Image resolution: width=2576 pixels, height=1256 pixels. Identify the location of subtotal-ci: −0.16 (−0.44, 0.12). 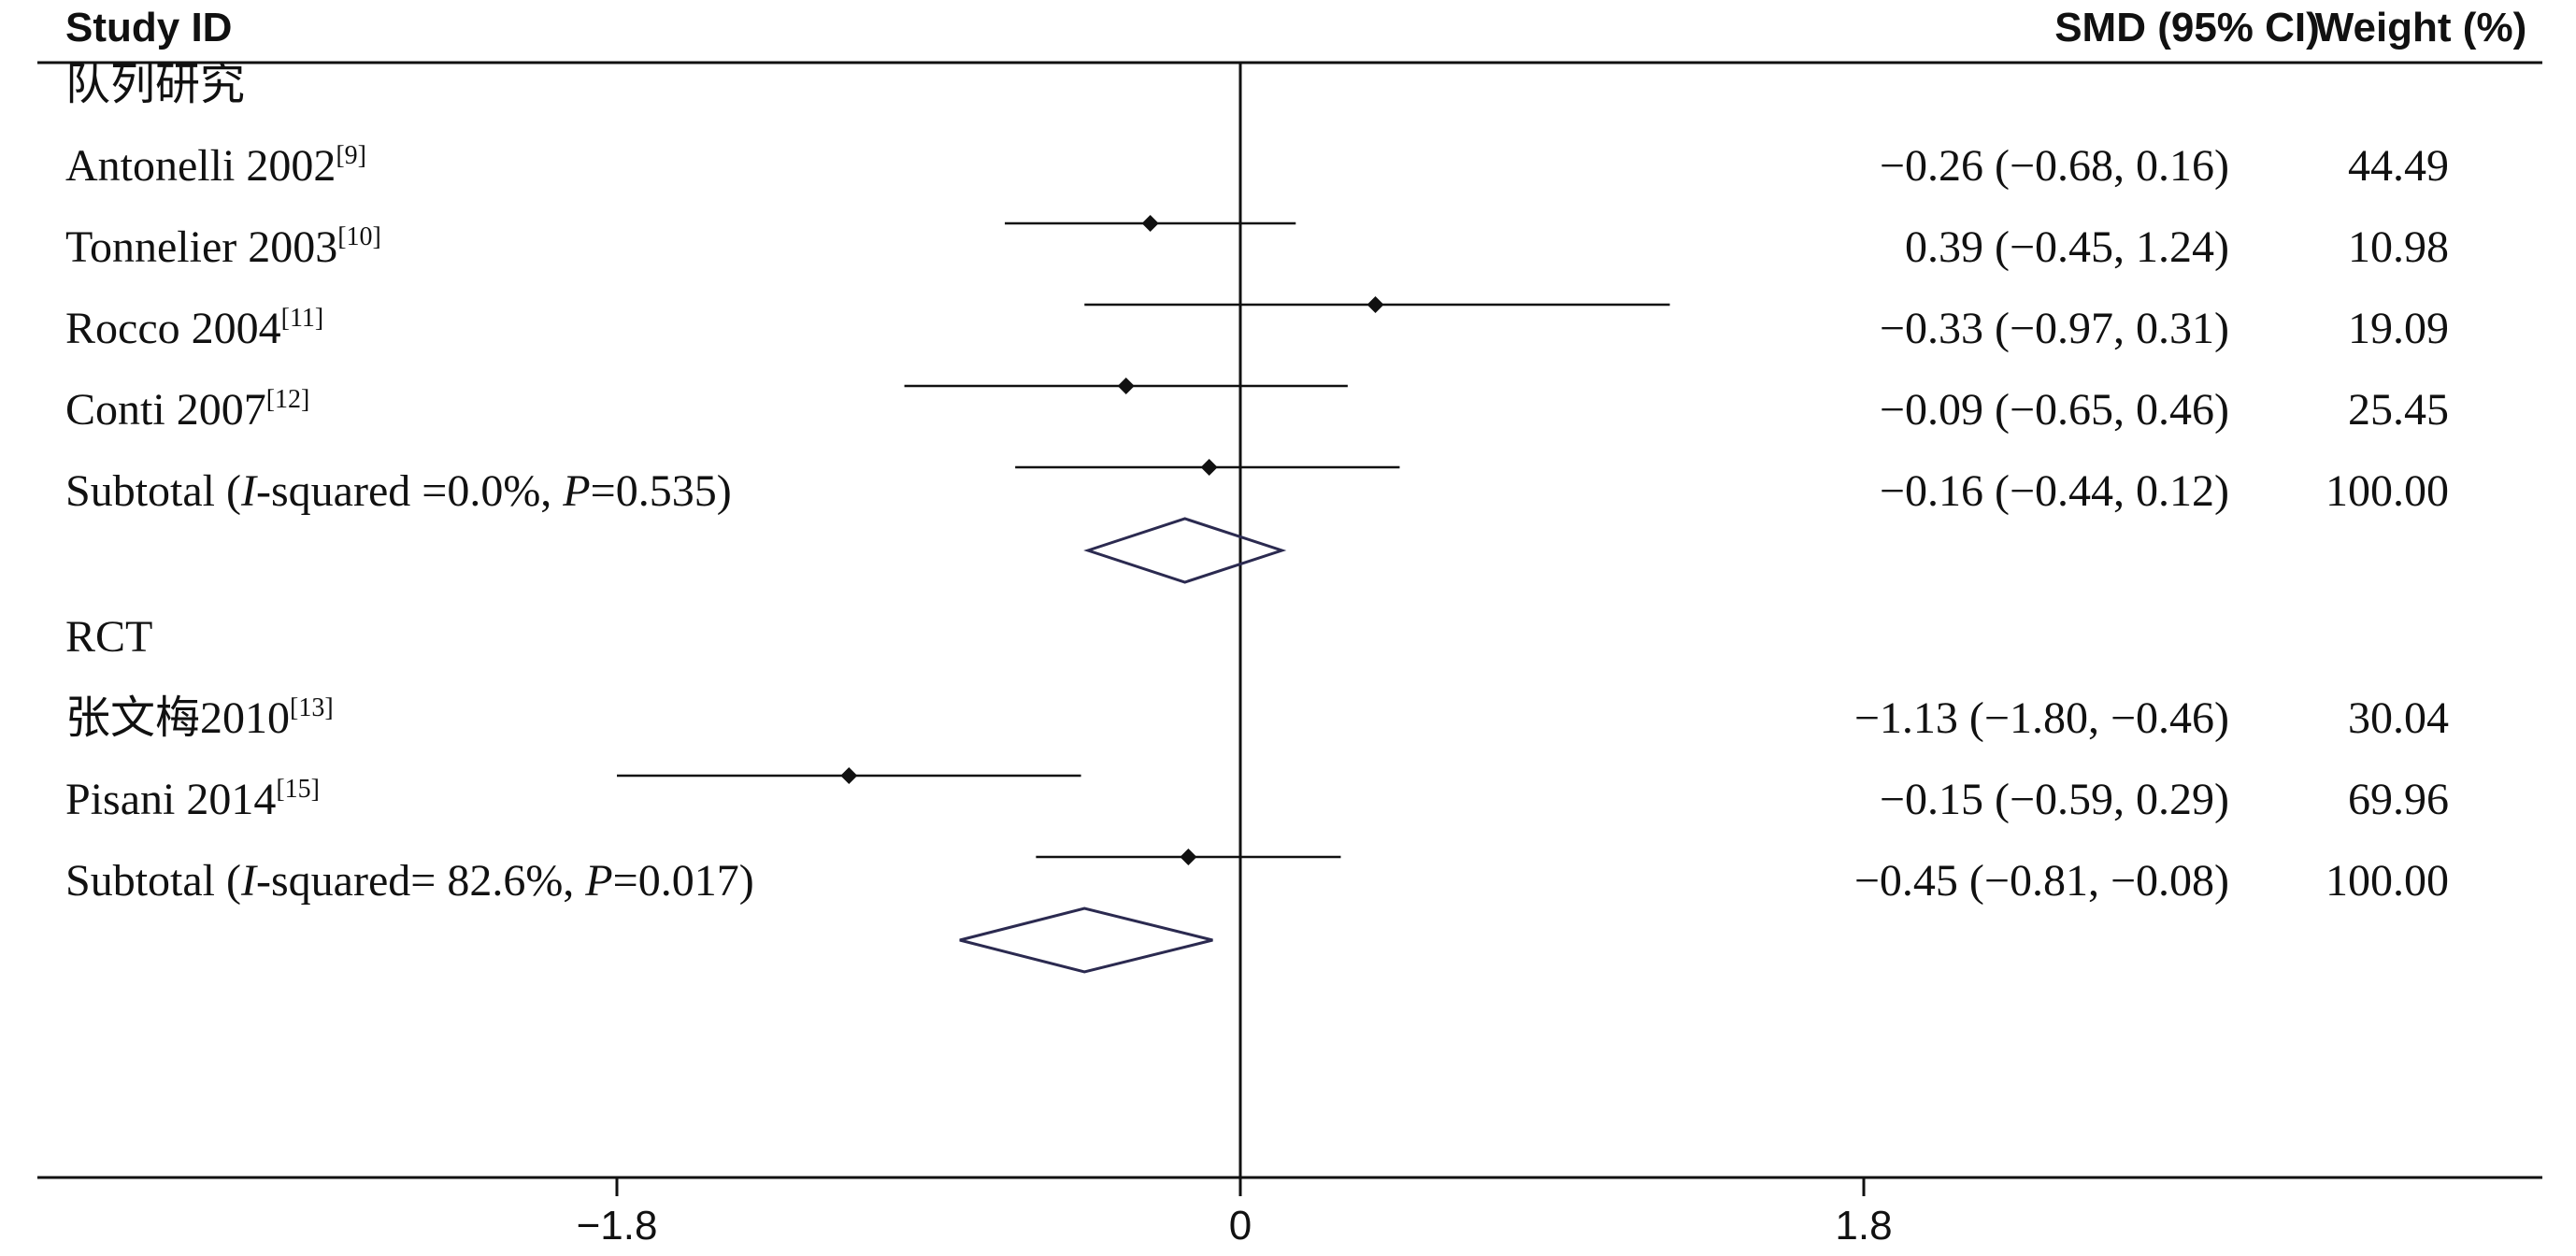
(2054, 491).